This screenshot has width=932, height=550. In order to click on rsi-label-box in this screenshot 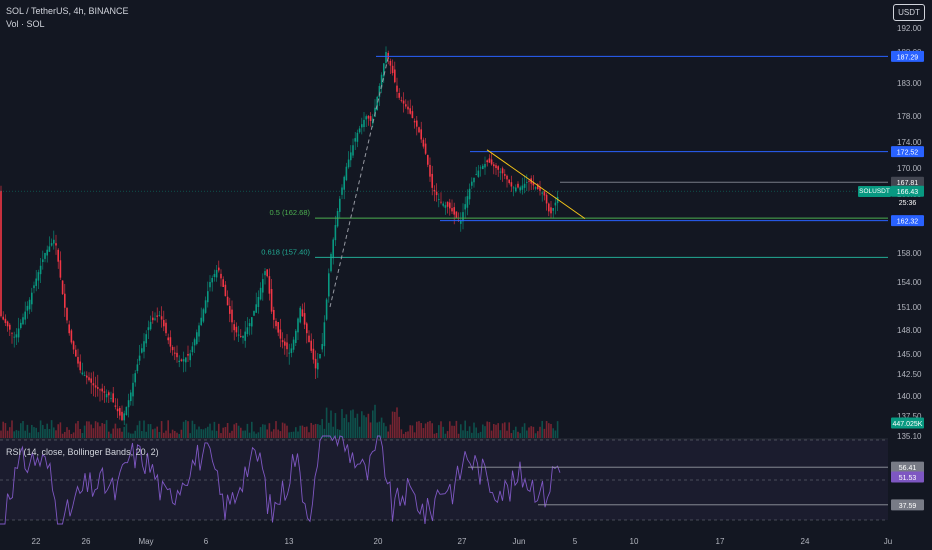, I will do `click(907, 477)`.